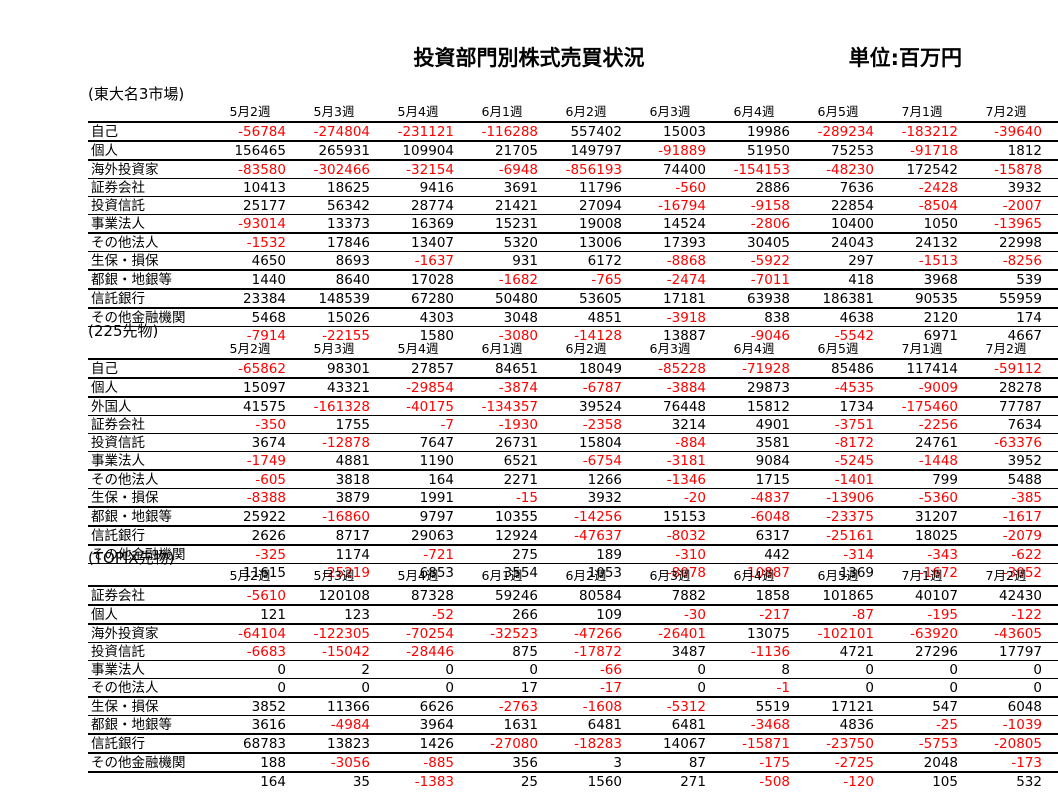 This screenshot has height=794, width=1058. I want to click on row-label: 自己, so click(148, 368).